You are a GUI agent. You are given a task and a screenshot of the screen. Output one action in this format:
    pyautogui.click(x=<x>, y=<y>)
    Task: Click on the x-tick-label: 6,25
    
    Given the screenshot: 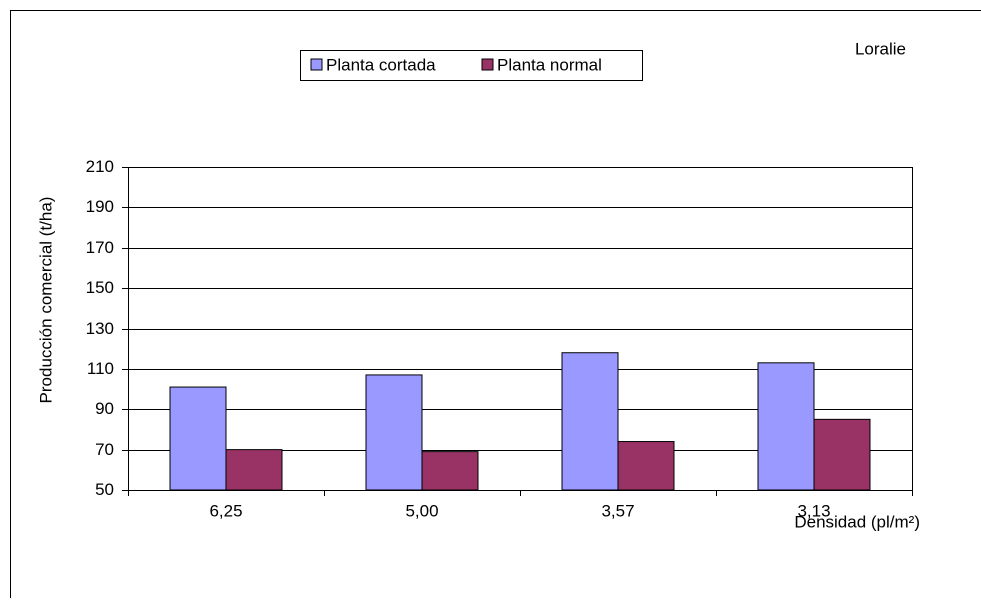 What is the action you would take?
    pyautogui.click(x=225, y=510)
    